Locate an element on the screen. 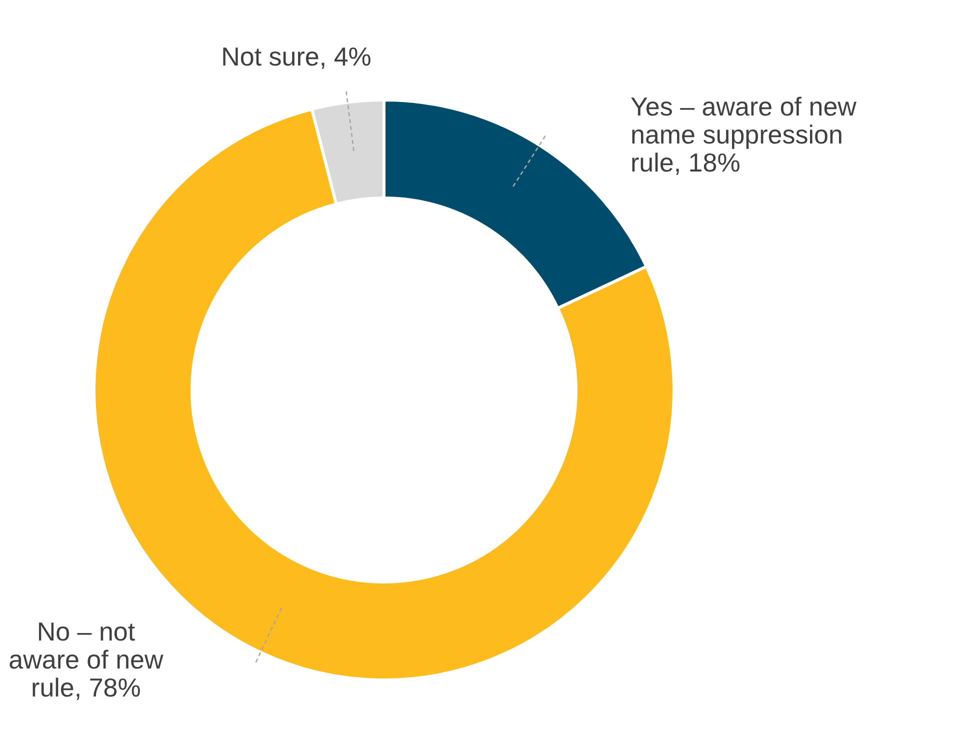 This screenshot has width=956, height=729. slice-label: Not sure, 4% is located at coordinates (296, 56).